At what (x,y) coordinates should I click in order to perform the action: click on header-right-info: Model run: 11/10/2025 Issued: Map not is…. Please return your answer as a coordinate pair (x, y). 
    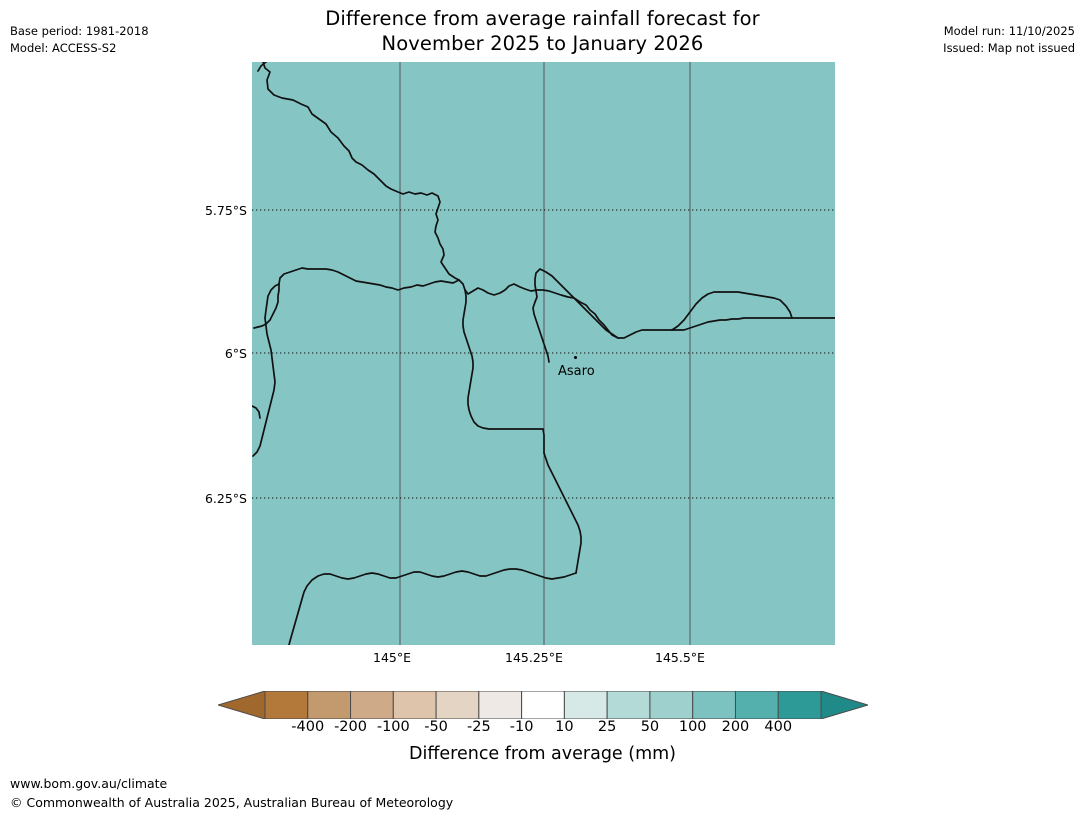
    Looking at the image, I should click on (1009, 40).